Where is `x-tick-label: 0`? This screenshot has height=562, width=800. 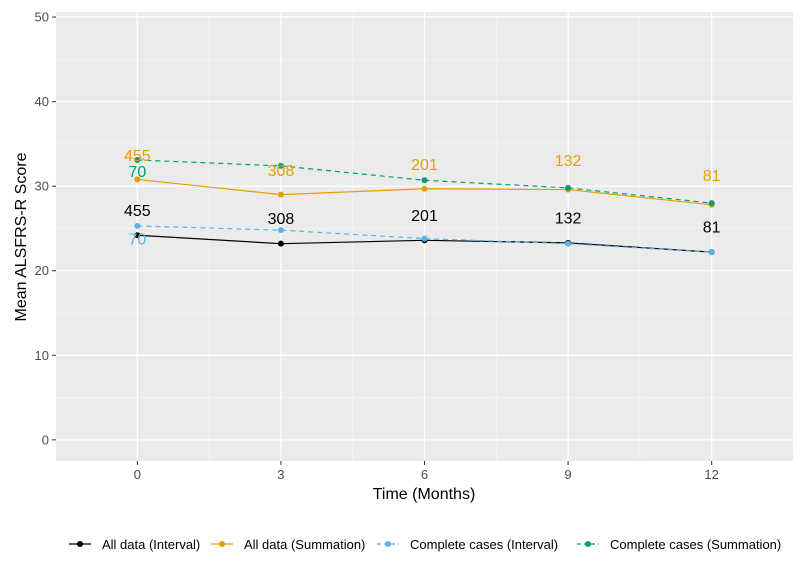 x-tick-label: 0 is located at coordinates (137, 474).